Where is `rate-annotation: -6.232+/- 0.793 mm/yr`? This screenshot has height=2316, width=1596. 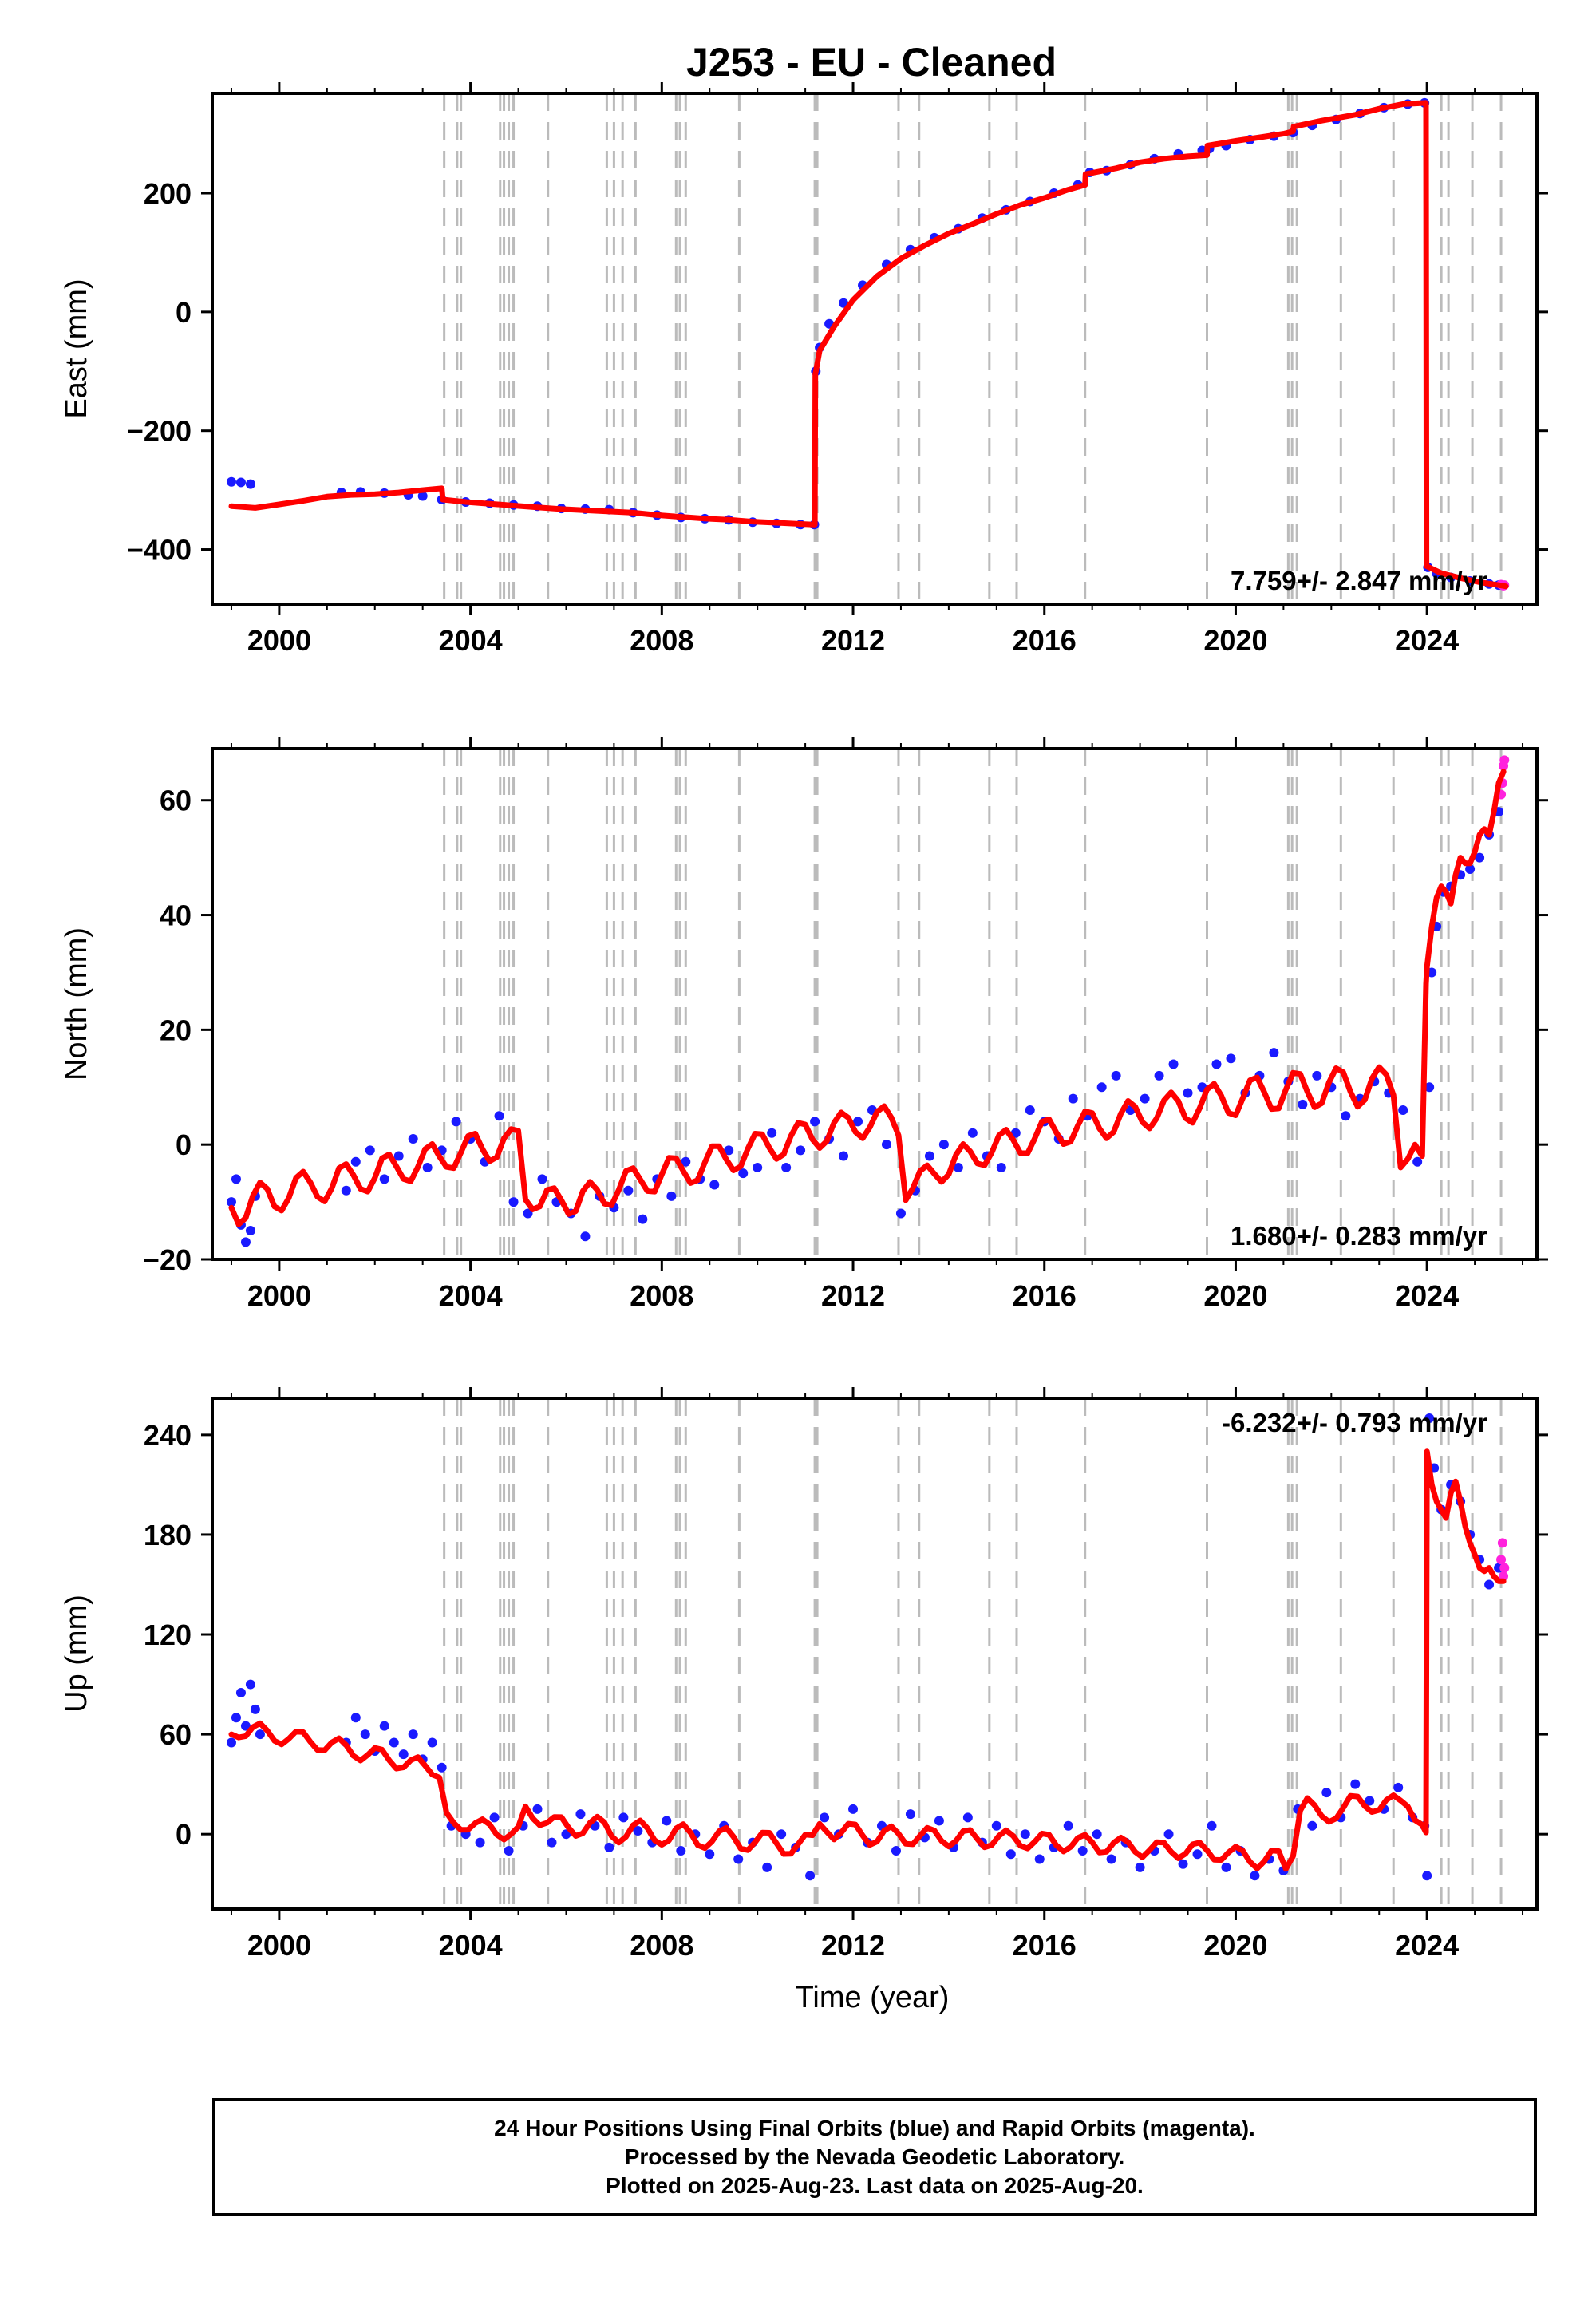
rate-annotation: -6.232+/- 0.793 mm/yr is located at coordinates (1354, 1422).